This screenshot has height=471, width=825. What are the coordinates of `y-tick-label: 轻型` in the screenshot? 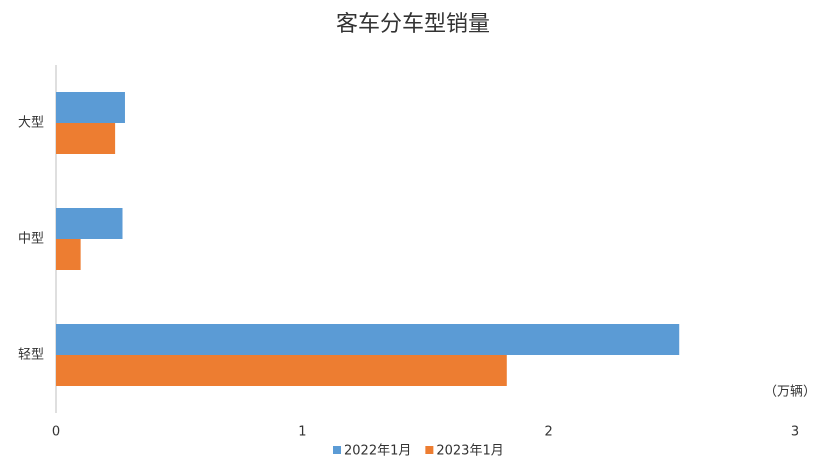 It's located at (31, 355).